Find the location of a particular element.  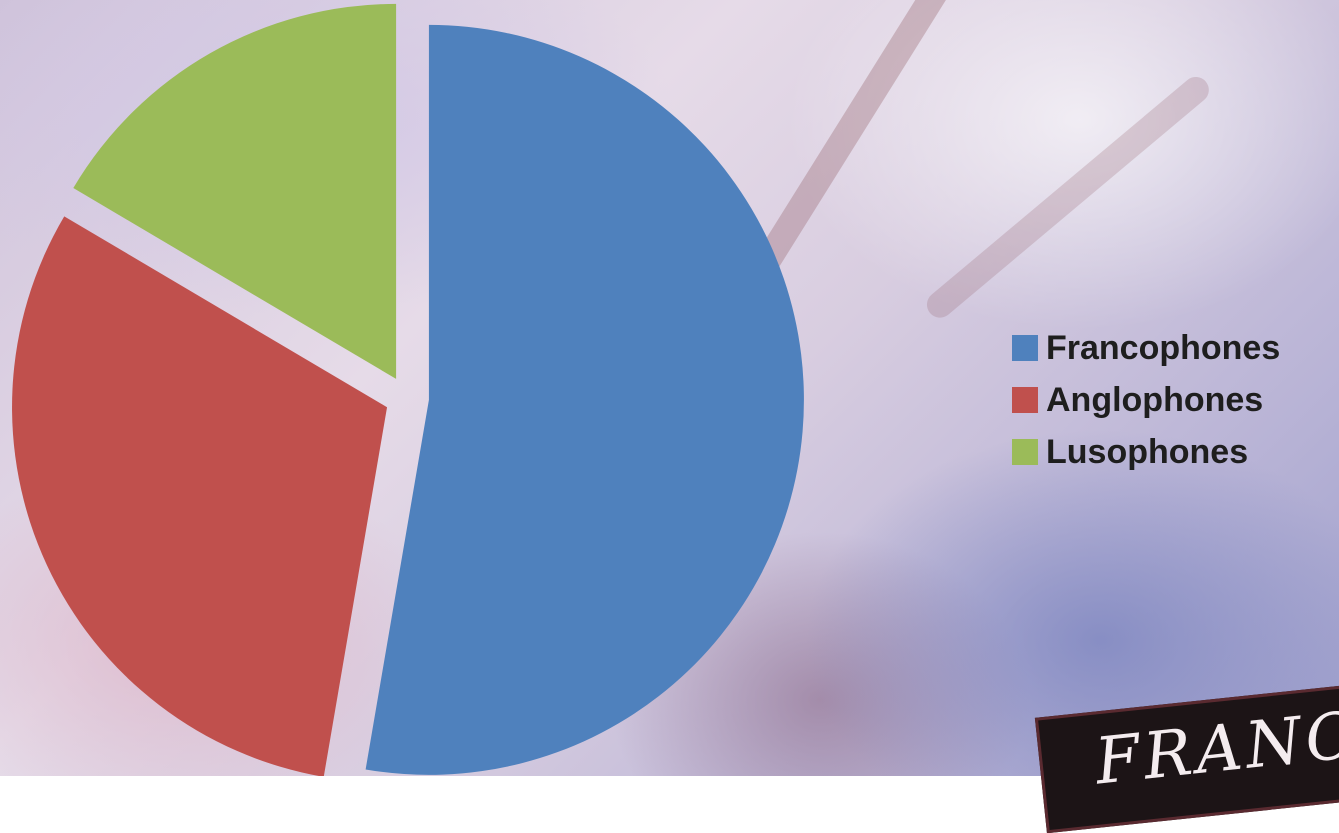

legend-item-lusophones: Lusophones is located at coordinates (1146, 452).